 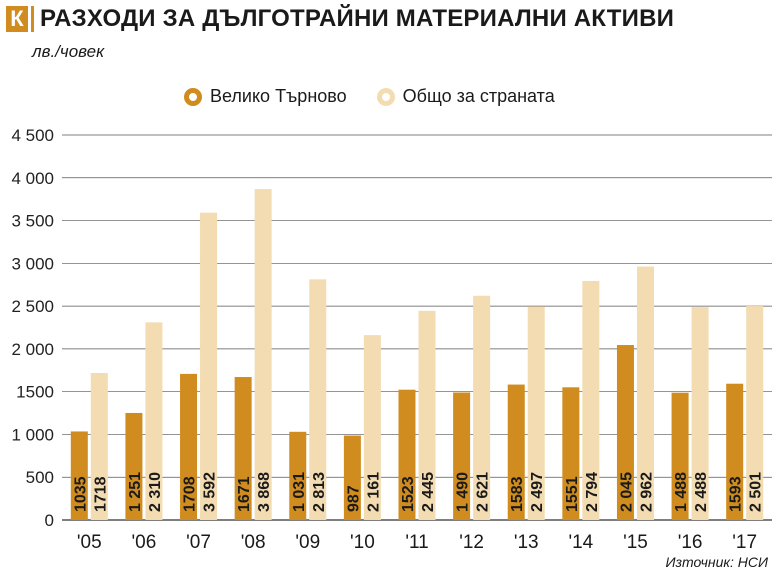 What do you see at coordinates (416, 542) in the screenshot?
I see `x-tick-label: '11` at bounding box center [416, 542].